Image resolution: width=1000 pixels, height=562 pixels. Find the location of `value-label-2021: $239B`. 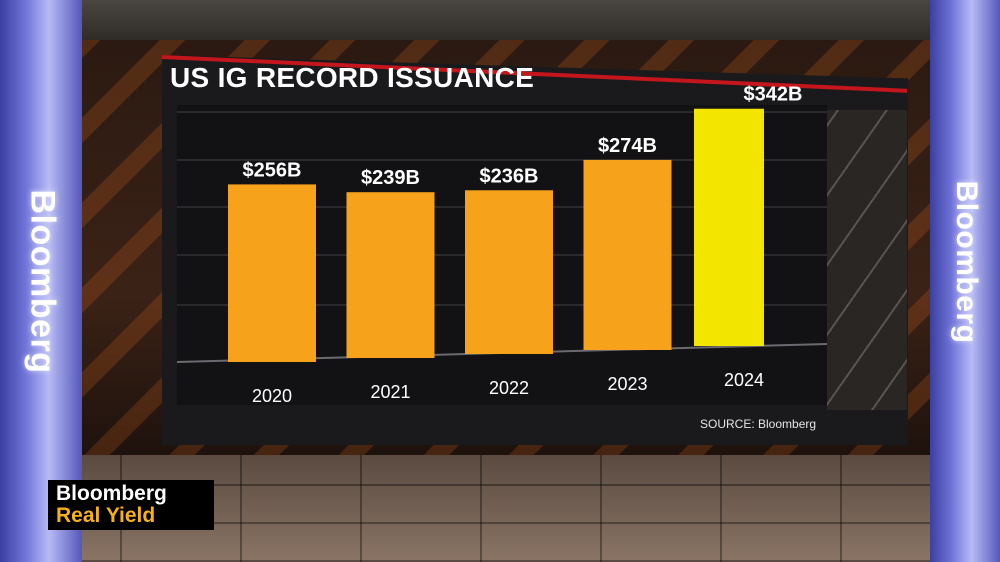

value-label-2021: $239B is located at coordinates (390, 178).